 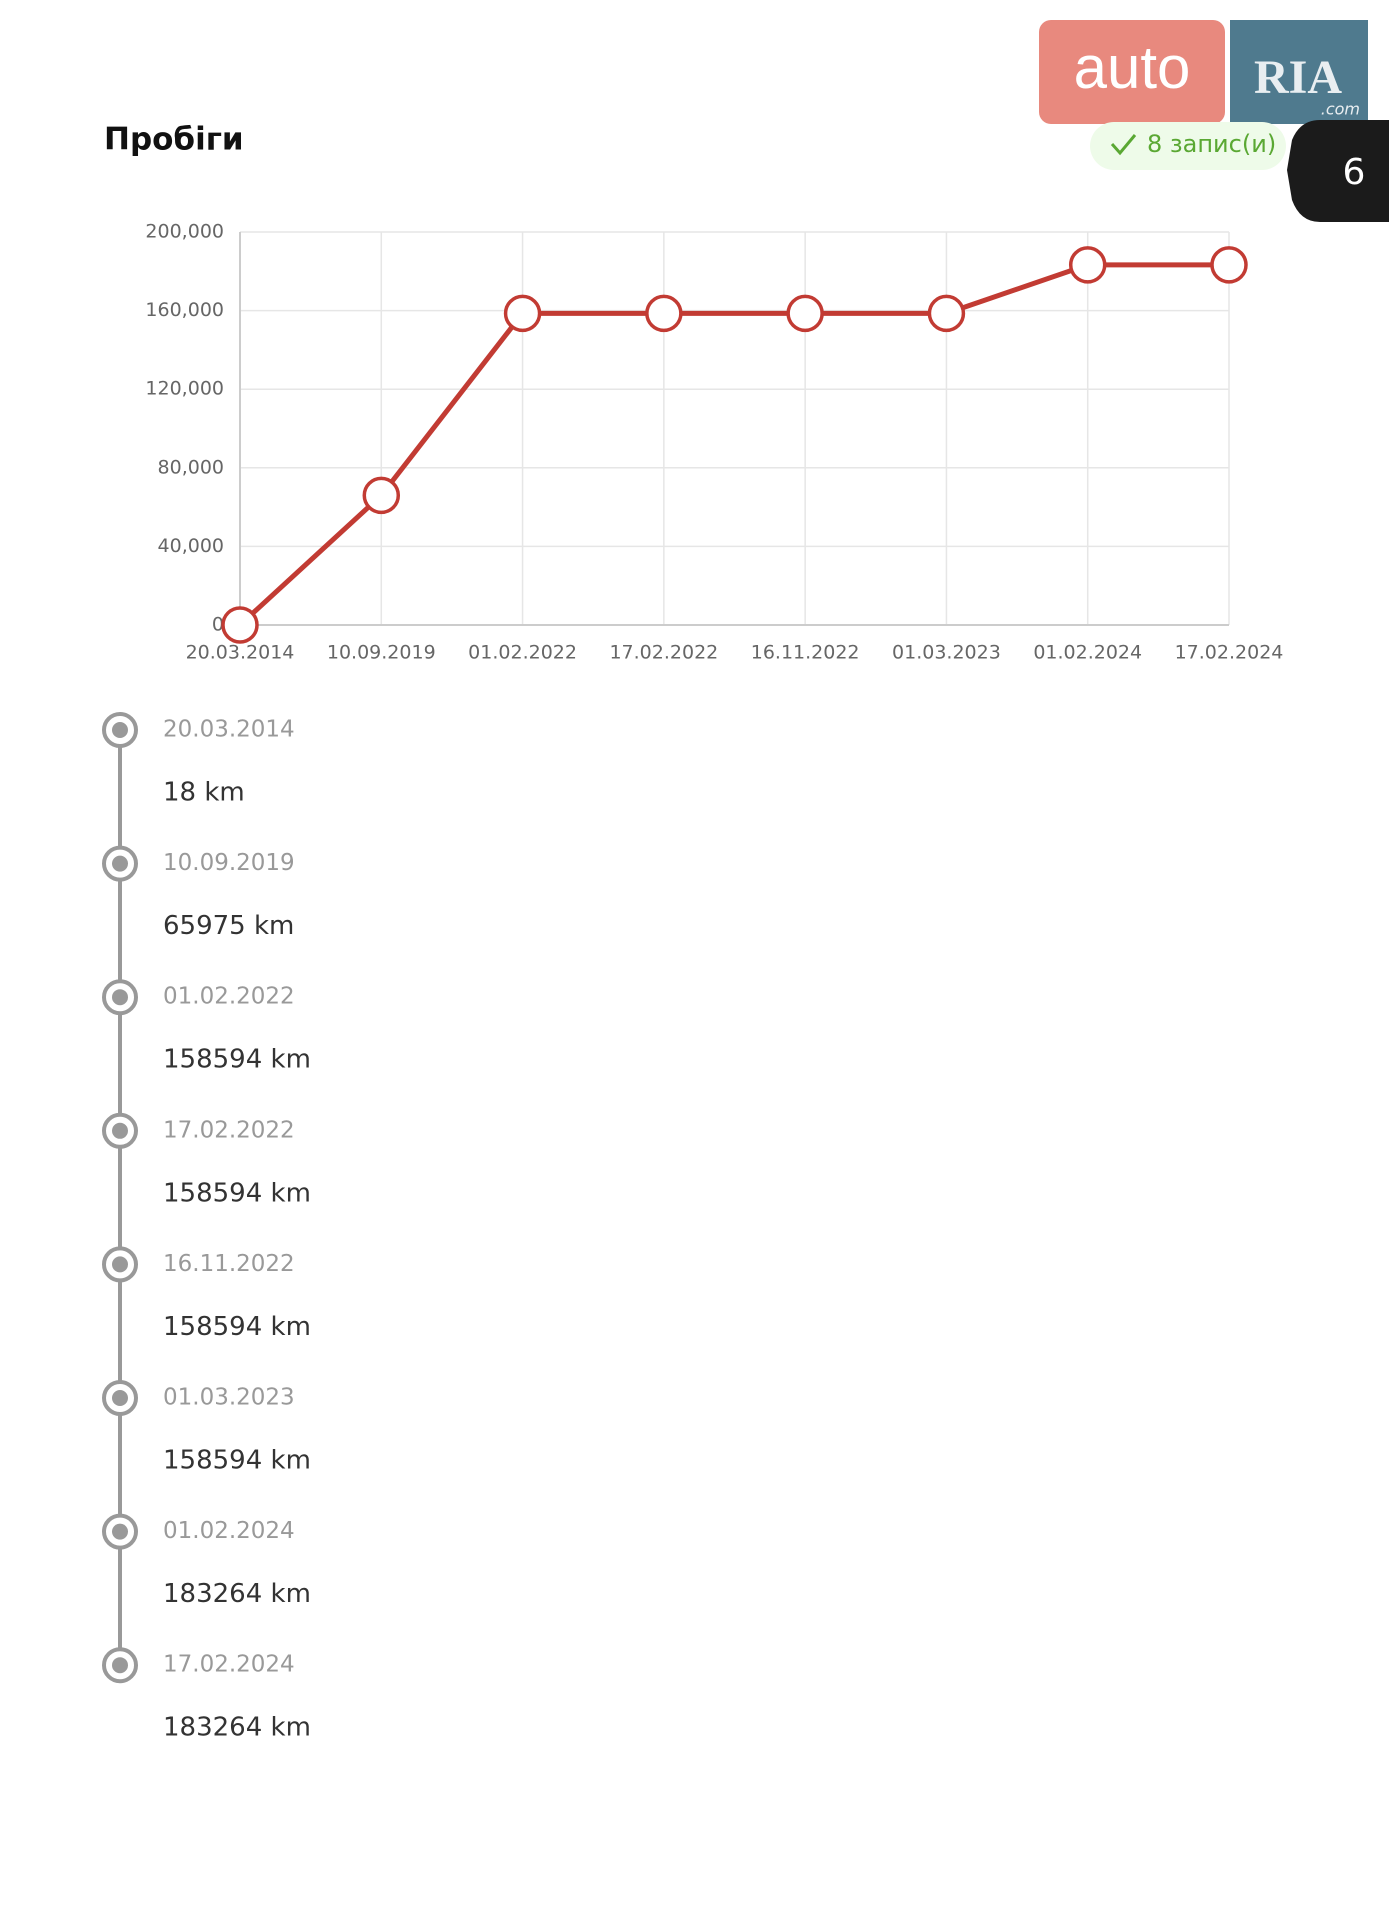 What do you see at coordinates (174, 140) in the screenshot?
I see `section-title: Пробіги` at bounding box center [174, 140].